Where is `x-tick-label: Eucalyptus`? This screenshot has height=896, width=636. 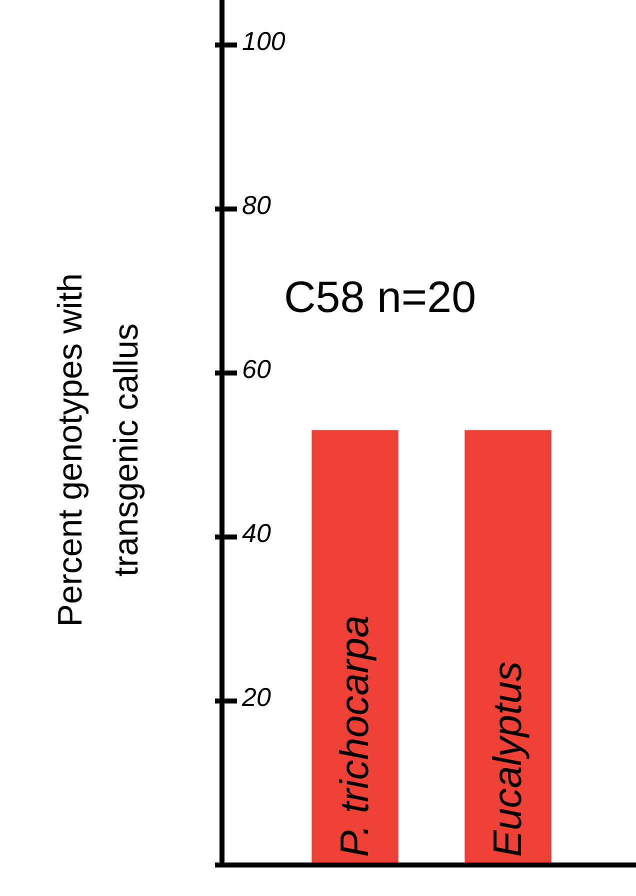 x-tick-label: Eucalyptus is located at coordinates (508, 759).